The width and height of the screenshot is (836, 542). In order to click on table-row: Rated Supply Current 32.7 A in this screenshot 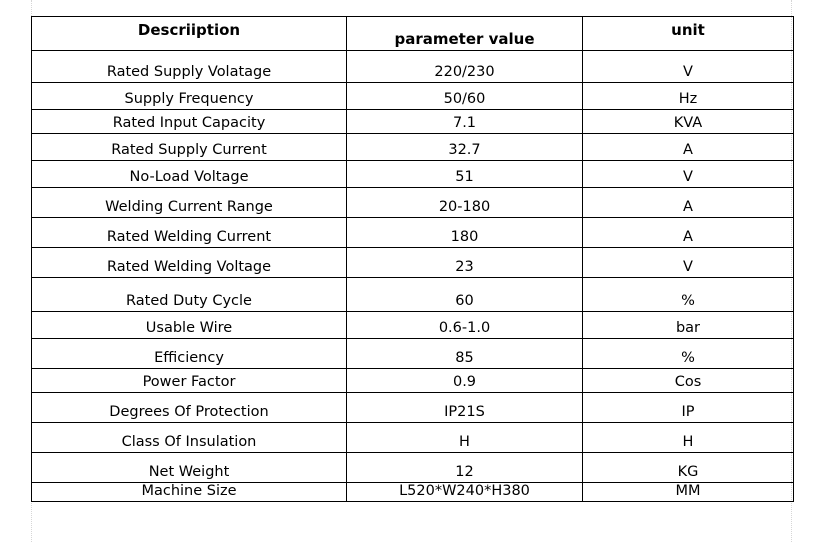, I will do `click(412, 147)`.